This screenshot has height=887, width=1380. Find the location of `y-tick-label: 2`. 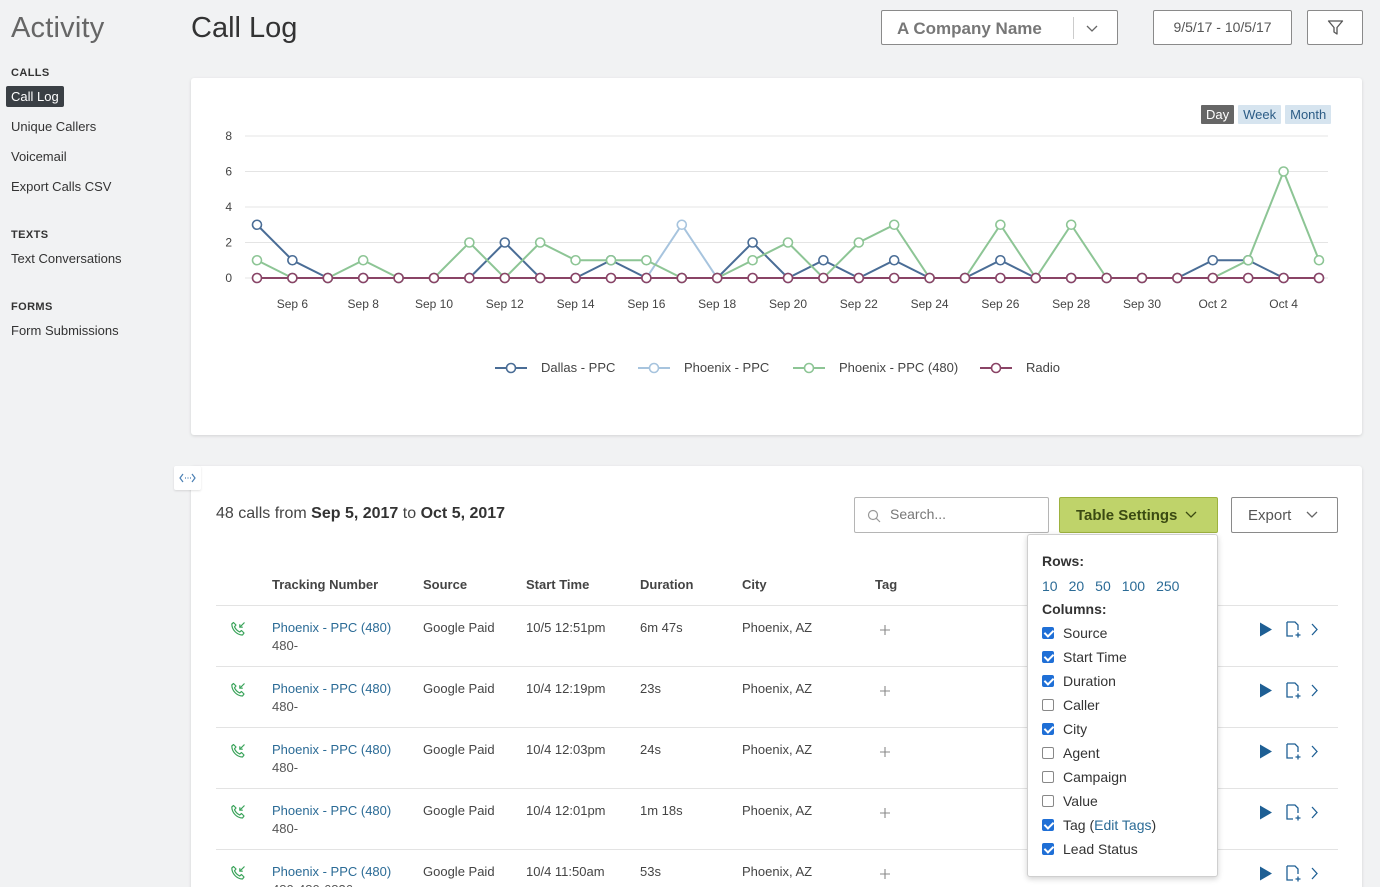

y-tick-label: 2 is located at coordinates (228, 243).